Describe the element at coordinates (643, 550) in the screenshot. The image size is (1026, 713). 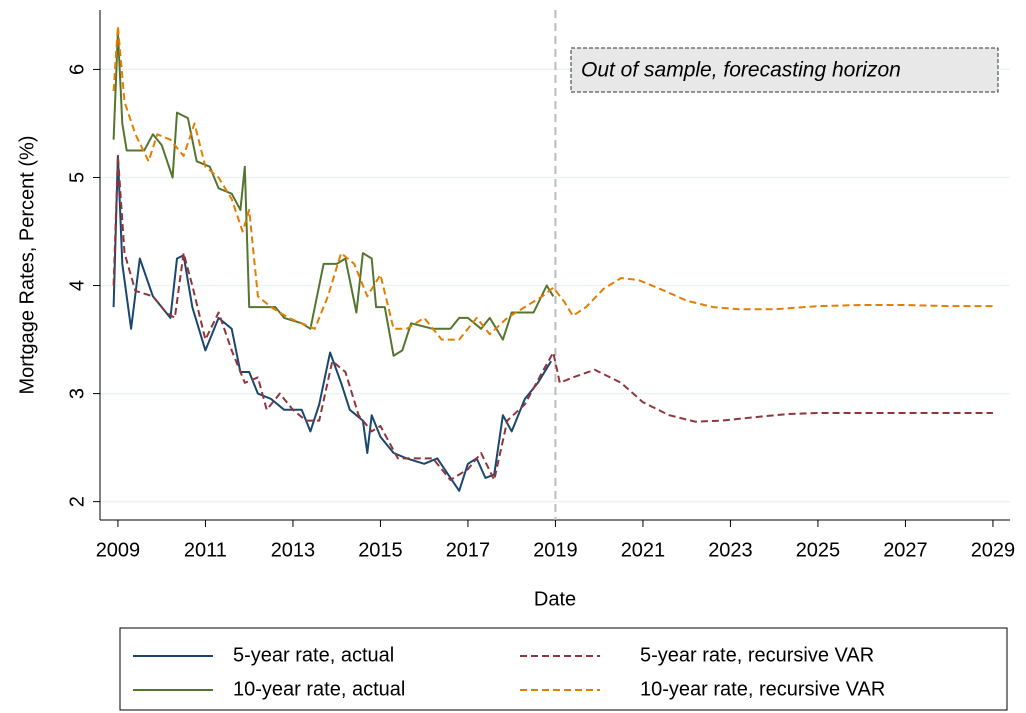
I see `x-tick-label: 2021` at that location.